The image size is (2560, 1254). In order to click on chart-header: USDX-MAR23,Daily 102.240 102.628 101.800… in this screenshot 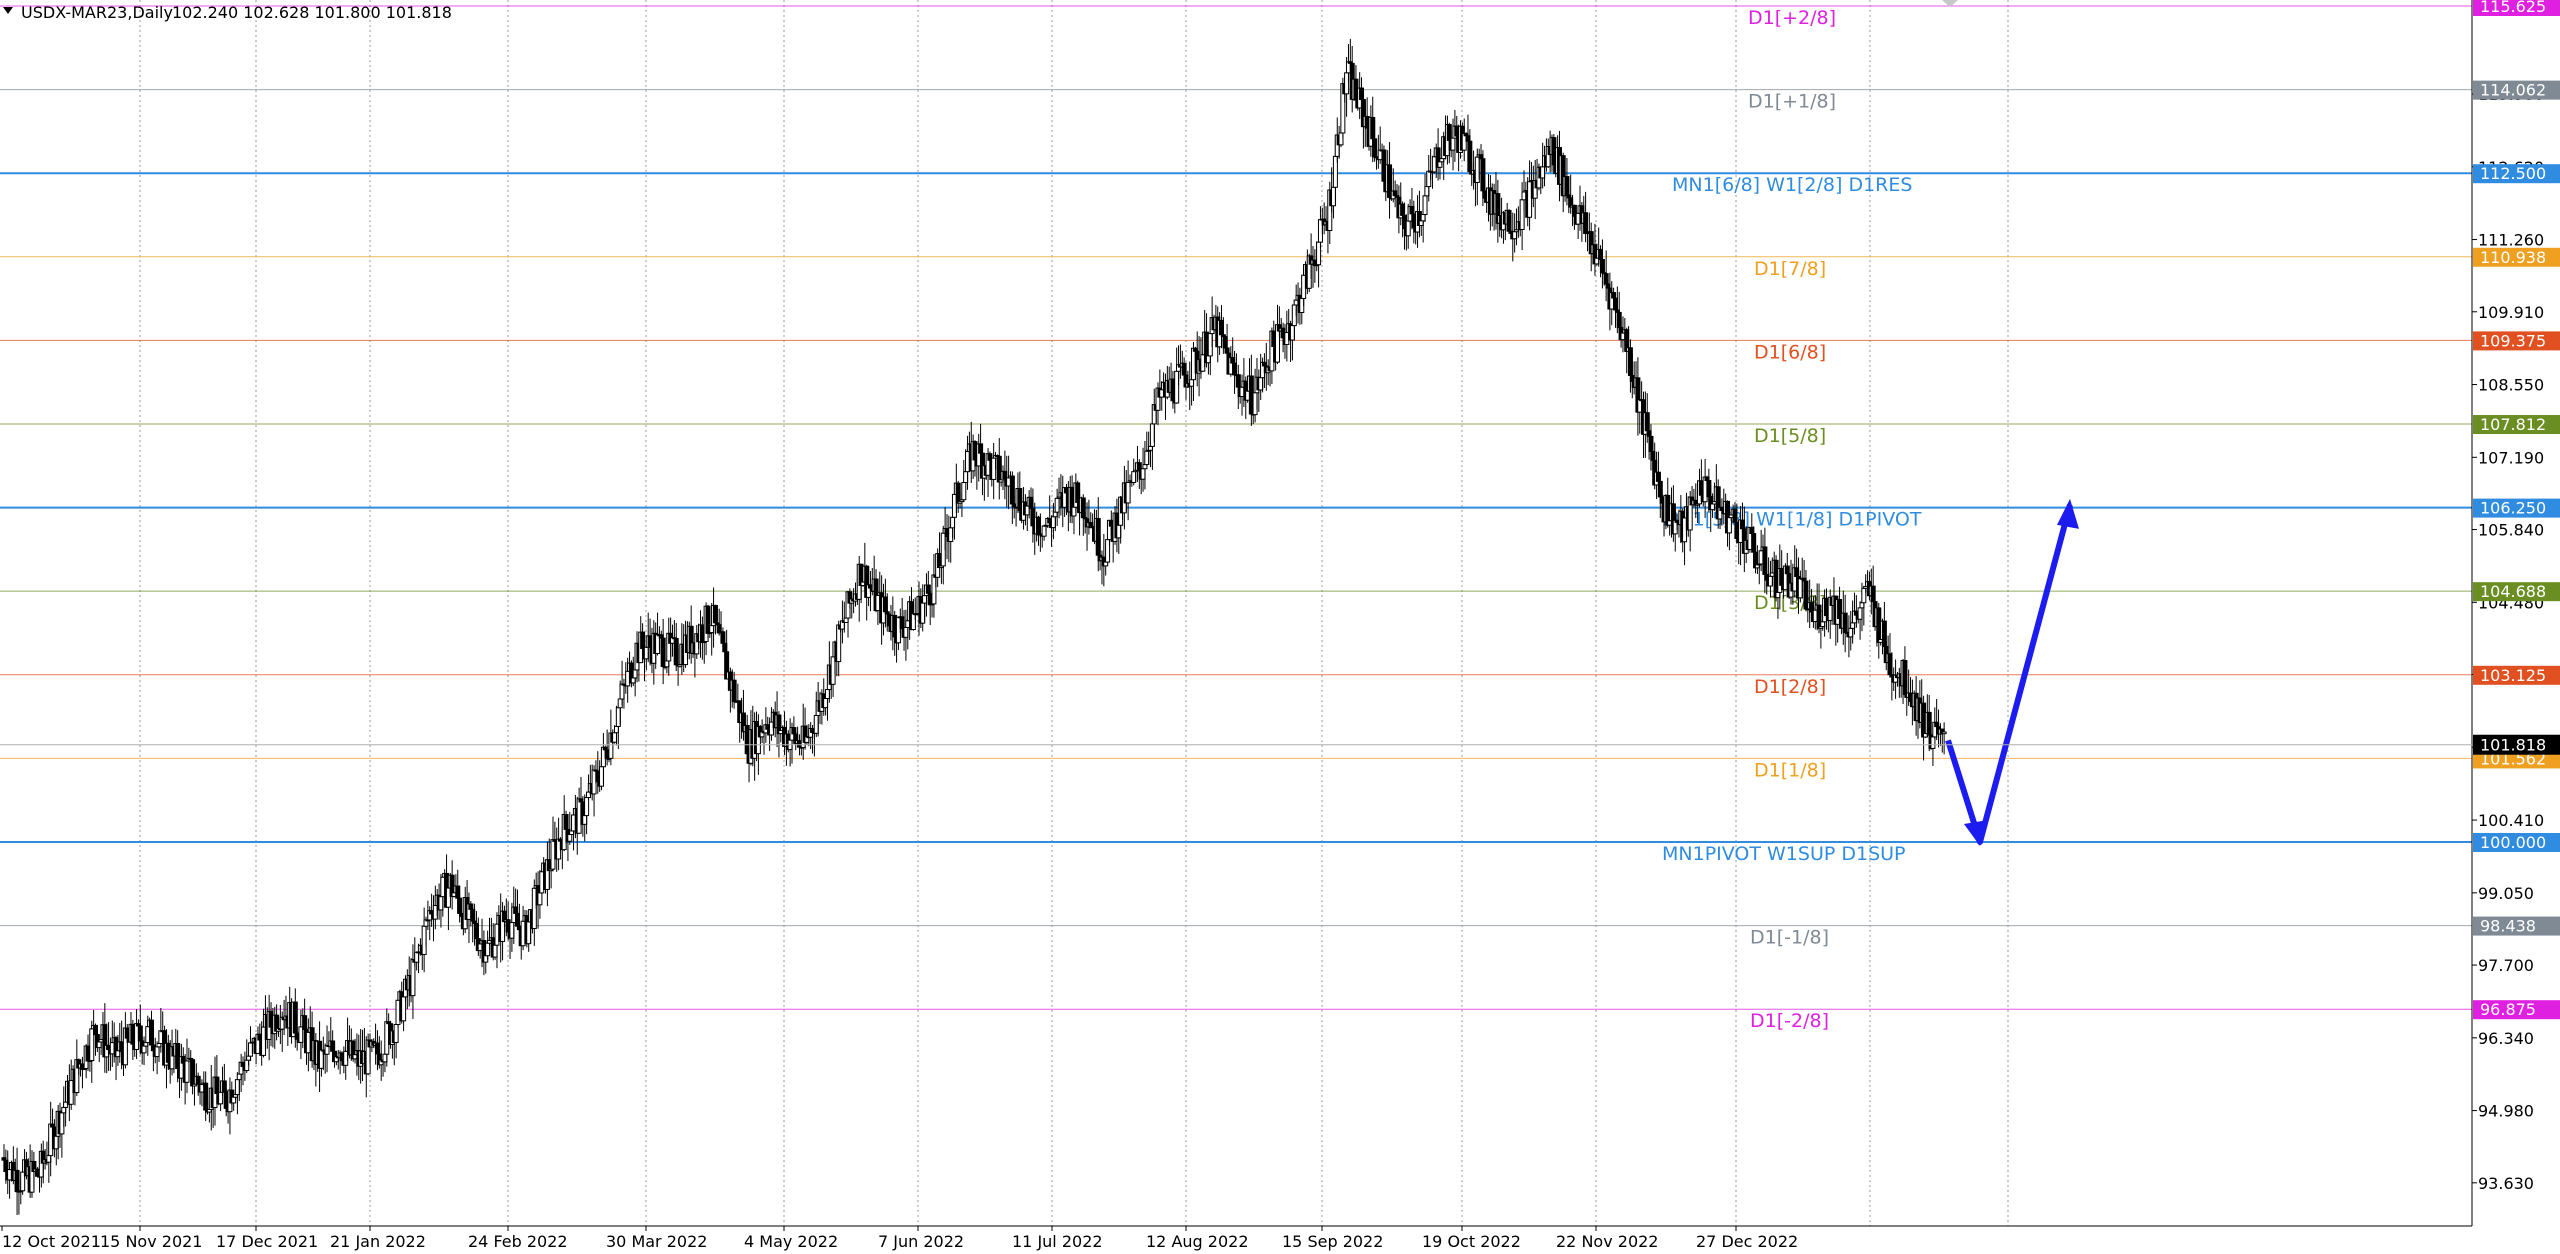, I will do `click(227, 12)`.